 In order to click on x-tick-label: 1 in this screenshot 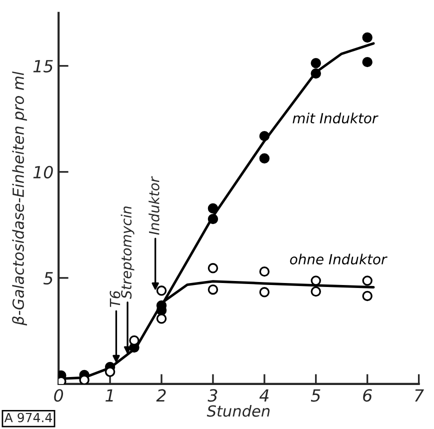, I will do `click(109, 395)`.